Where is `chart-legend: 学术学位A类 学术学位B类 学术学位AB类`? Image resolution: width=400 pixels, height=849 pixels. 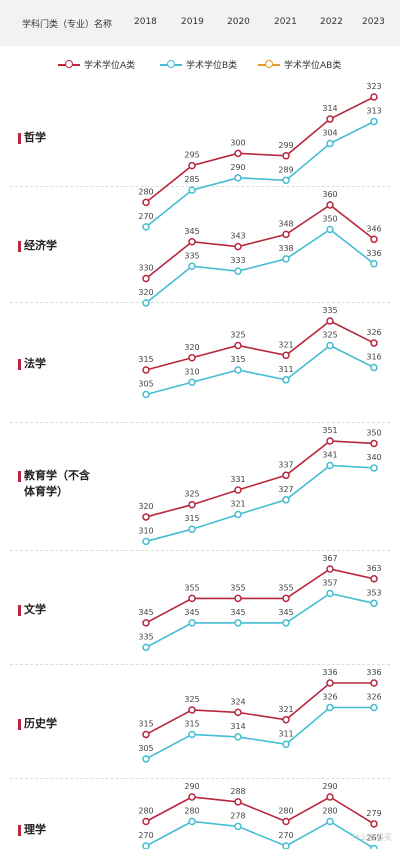
chart-legend: 学术学位A类 学术学位B类 学术学位AB类 is located at coordinates (200, 65).